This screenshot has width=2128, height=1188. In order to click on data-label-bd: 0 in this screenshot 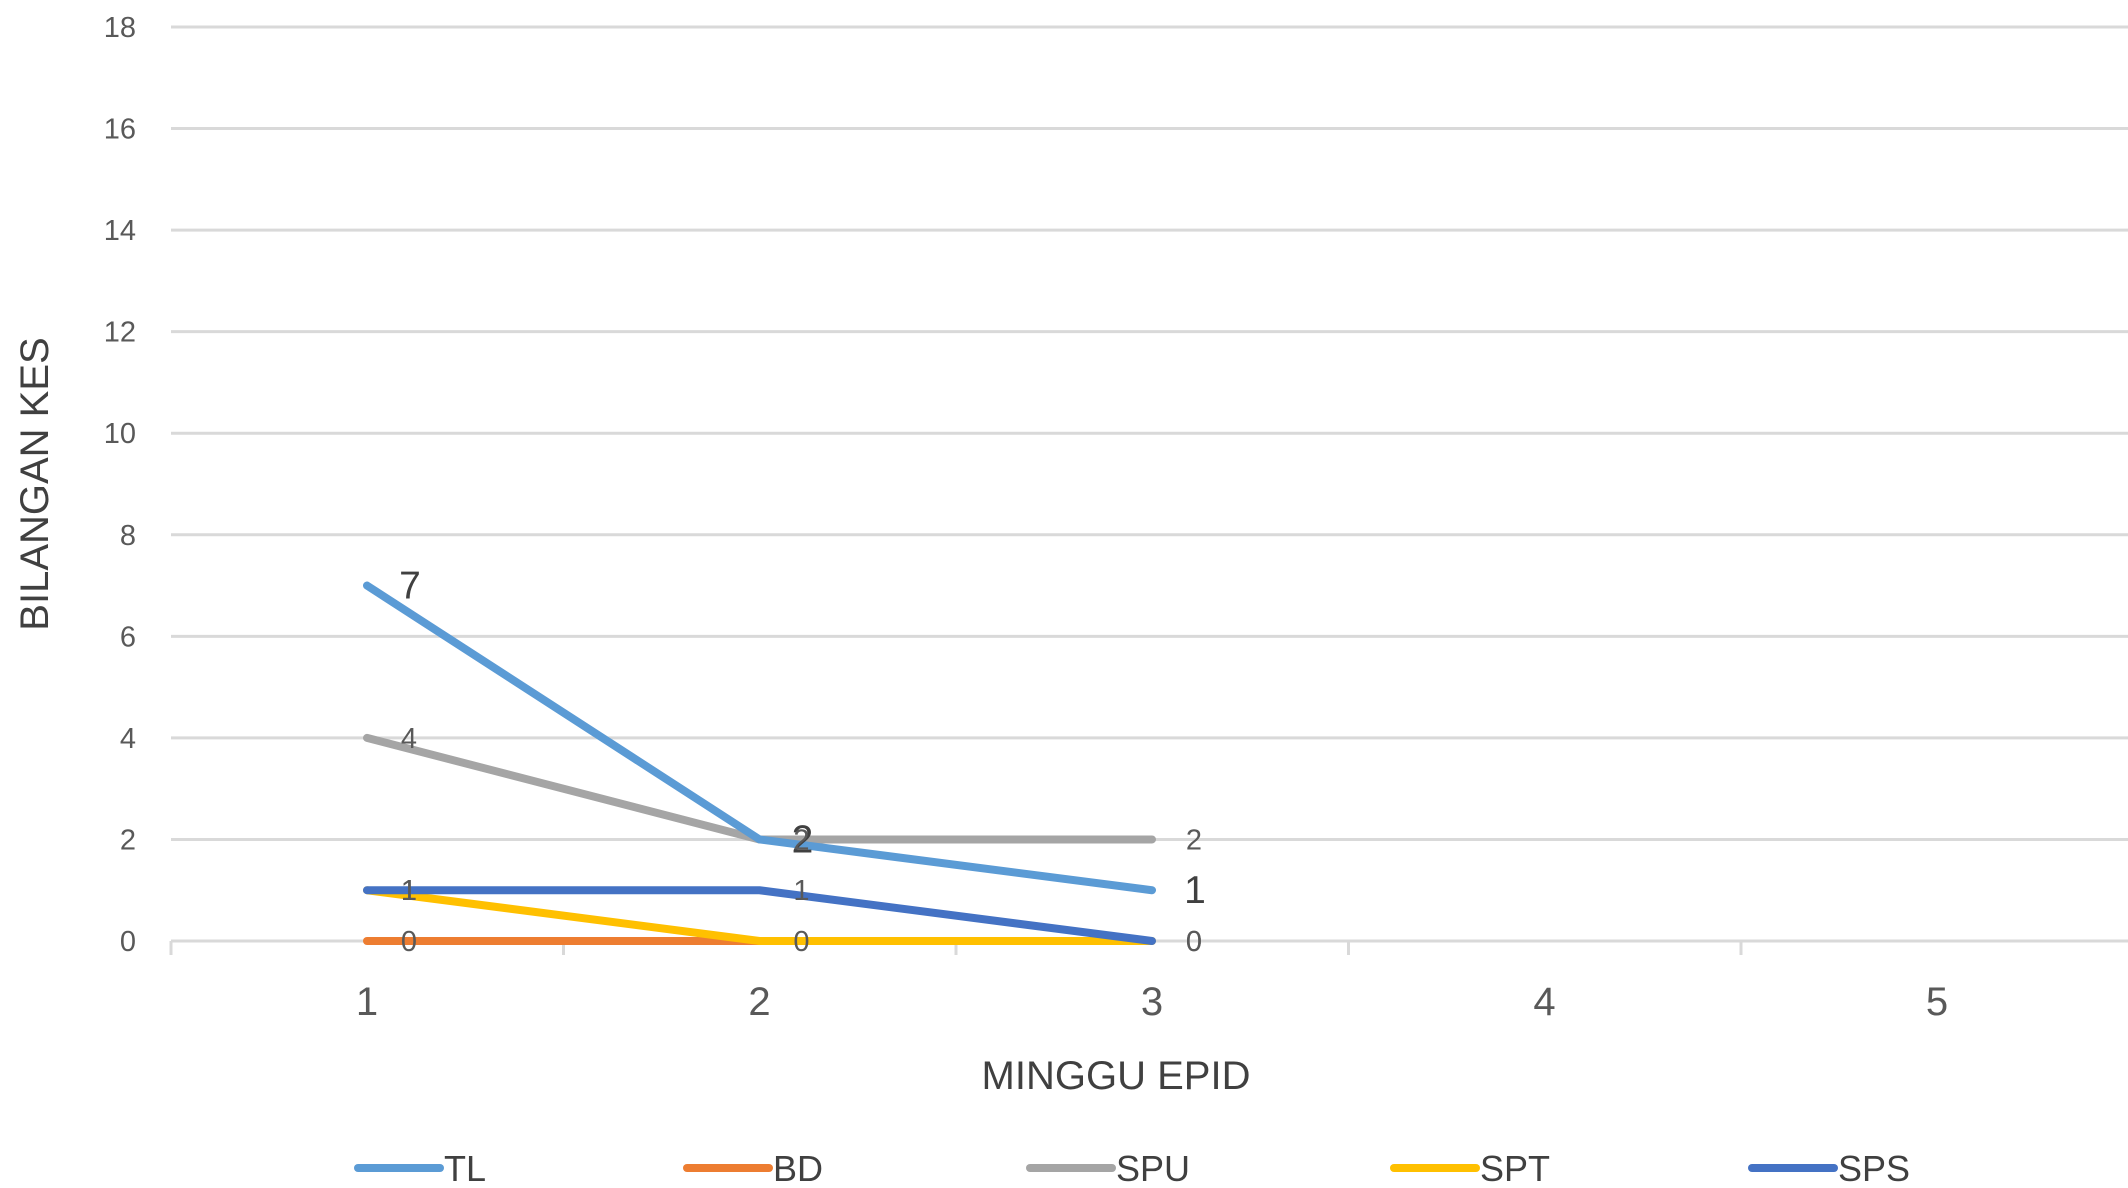, I will do `click(409, 942)`.